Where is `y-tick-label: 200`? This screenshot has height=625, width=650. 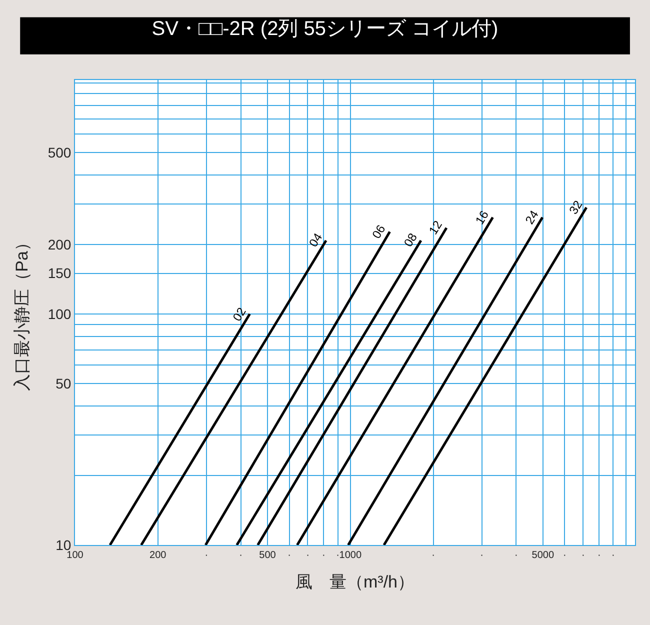
y-tick-label: 200 is located at coordinates (60, 244).